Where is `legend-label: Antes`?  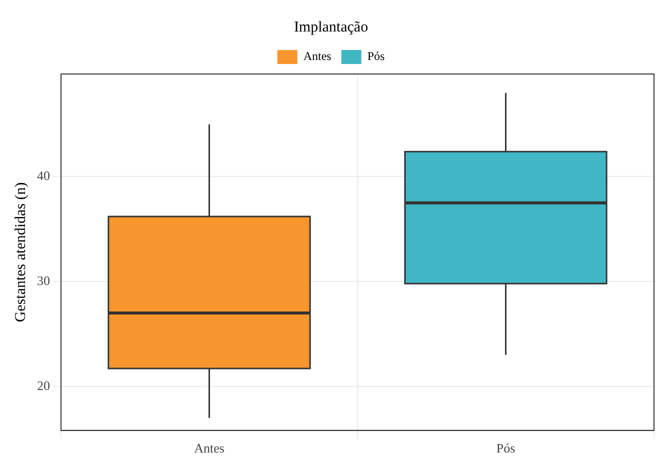 legend-label: Antes is located at coordinates (317, 56).